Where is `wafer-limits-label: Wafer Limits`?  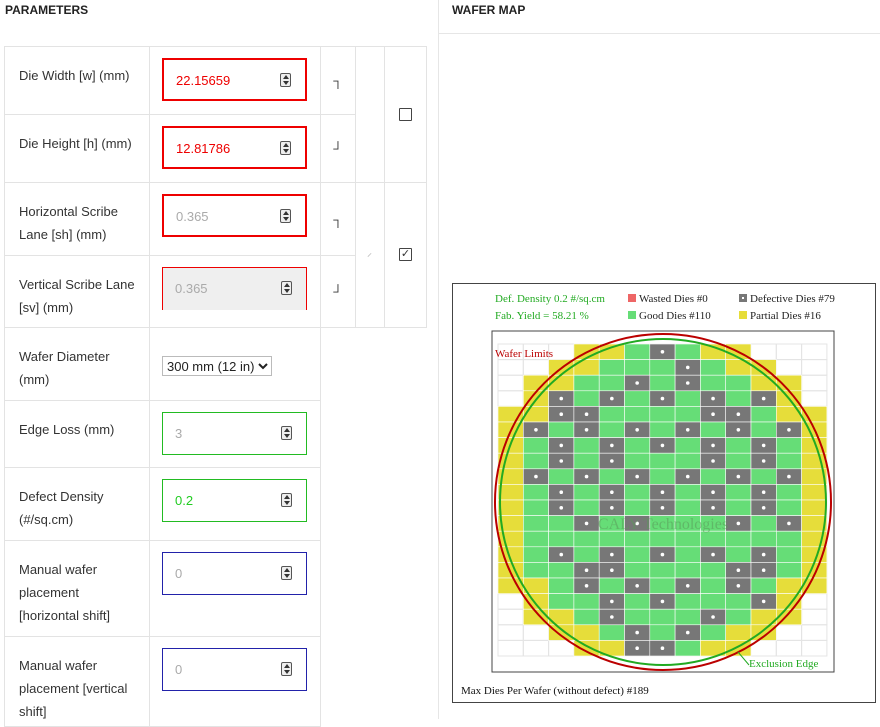
wafer-limits-label: Wafer Limits is located at coordinates (524, 354).